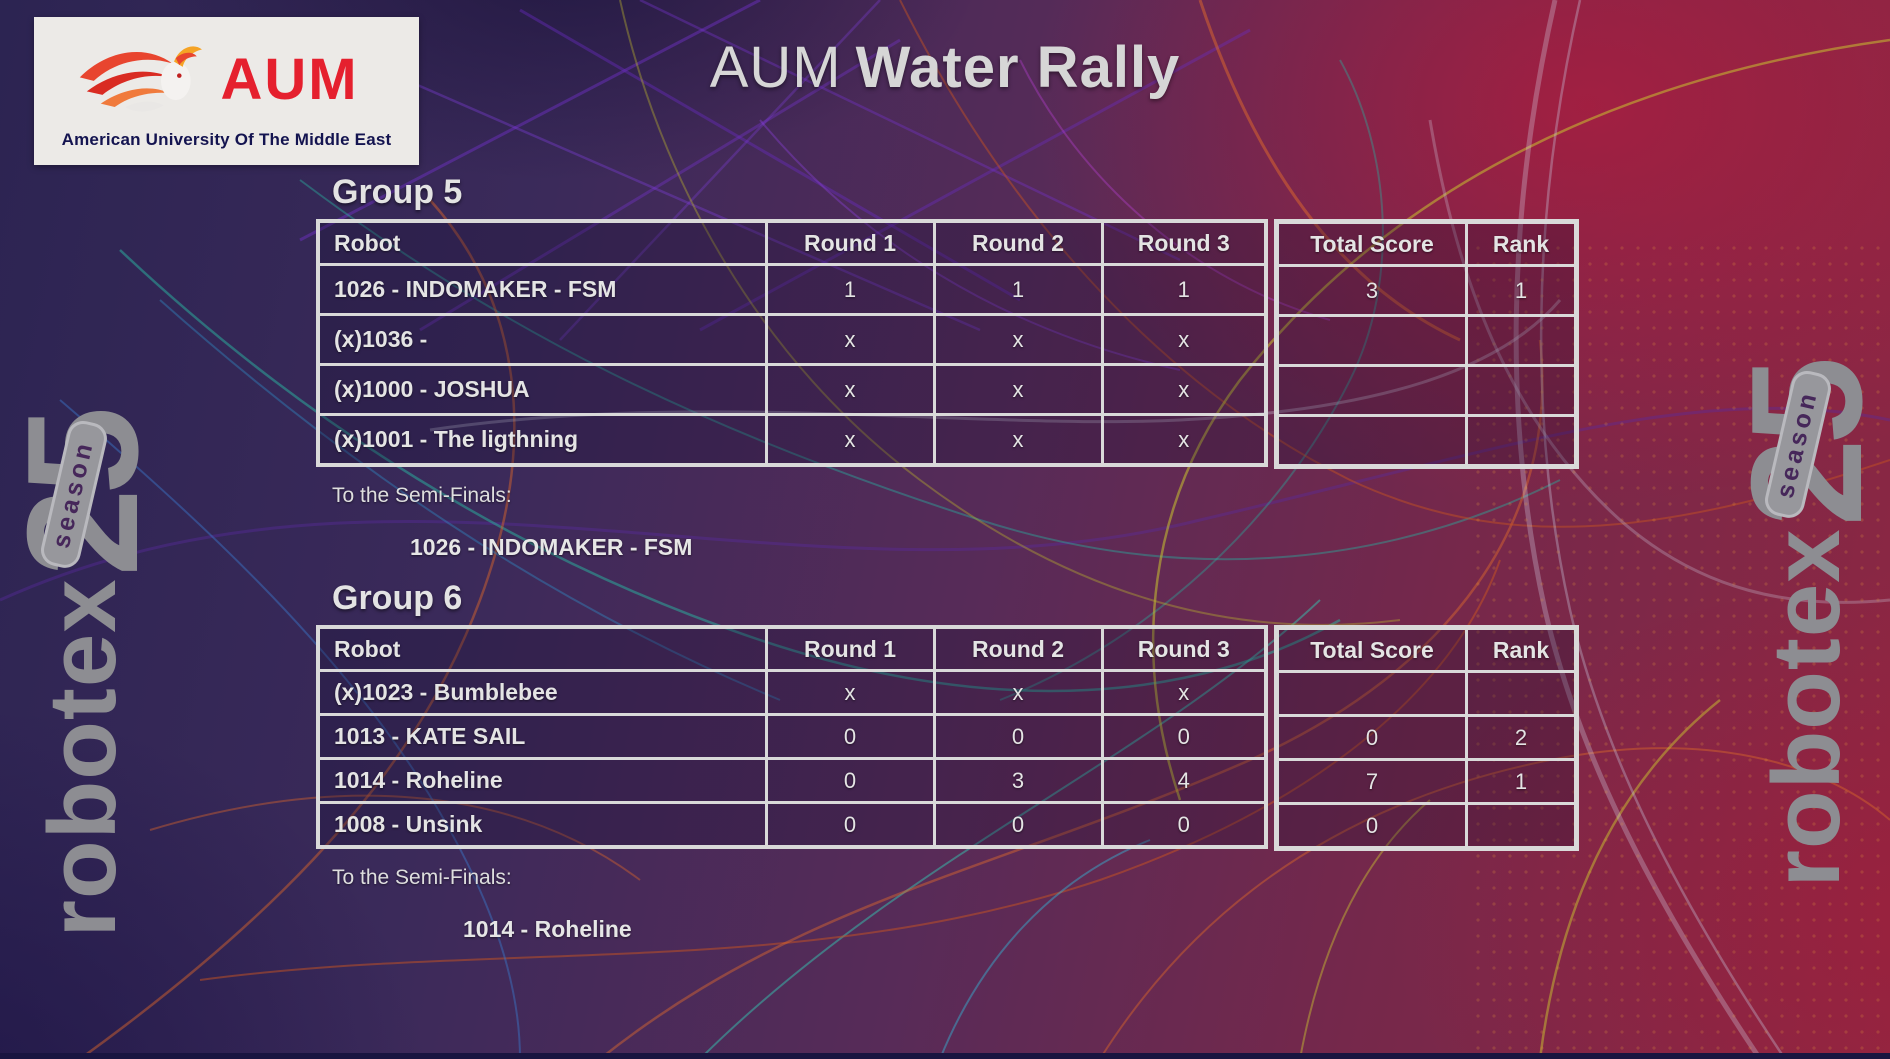  What do you see at coordinates (1018, 780) in the screenshot?
I see `round2-cell: 3` at bounding box center [1018, 780].